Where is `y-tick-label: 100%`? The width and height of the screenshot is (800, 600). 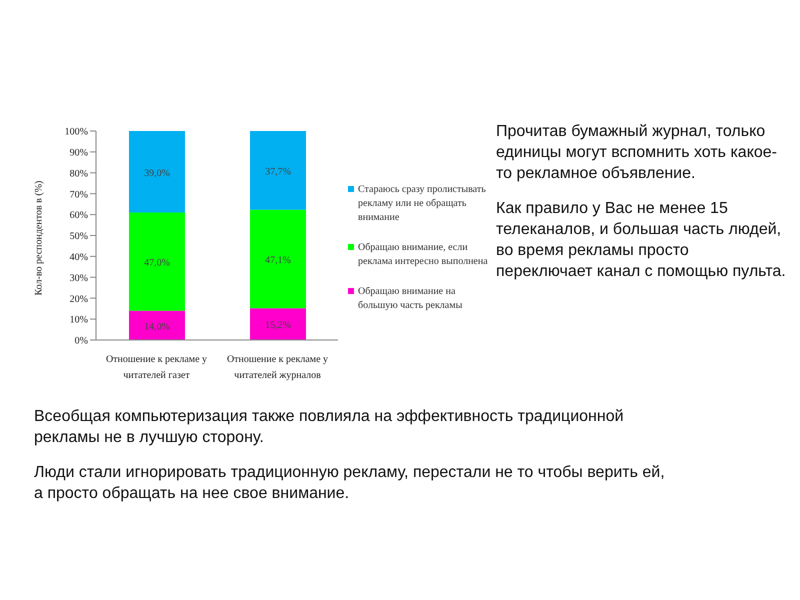 y-tick-label: 100% is located at coordinates (76, 132).